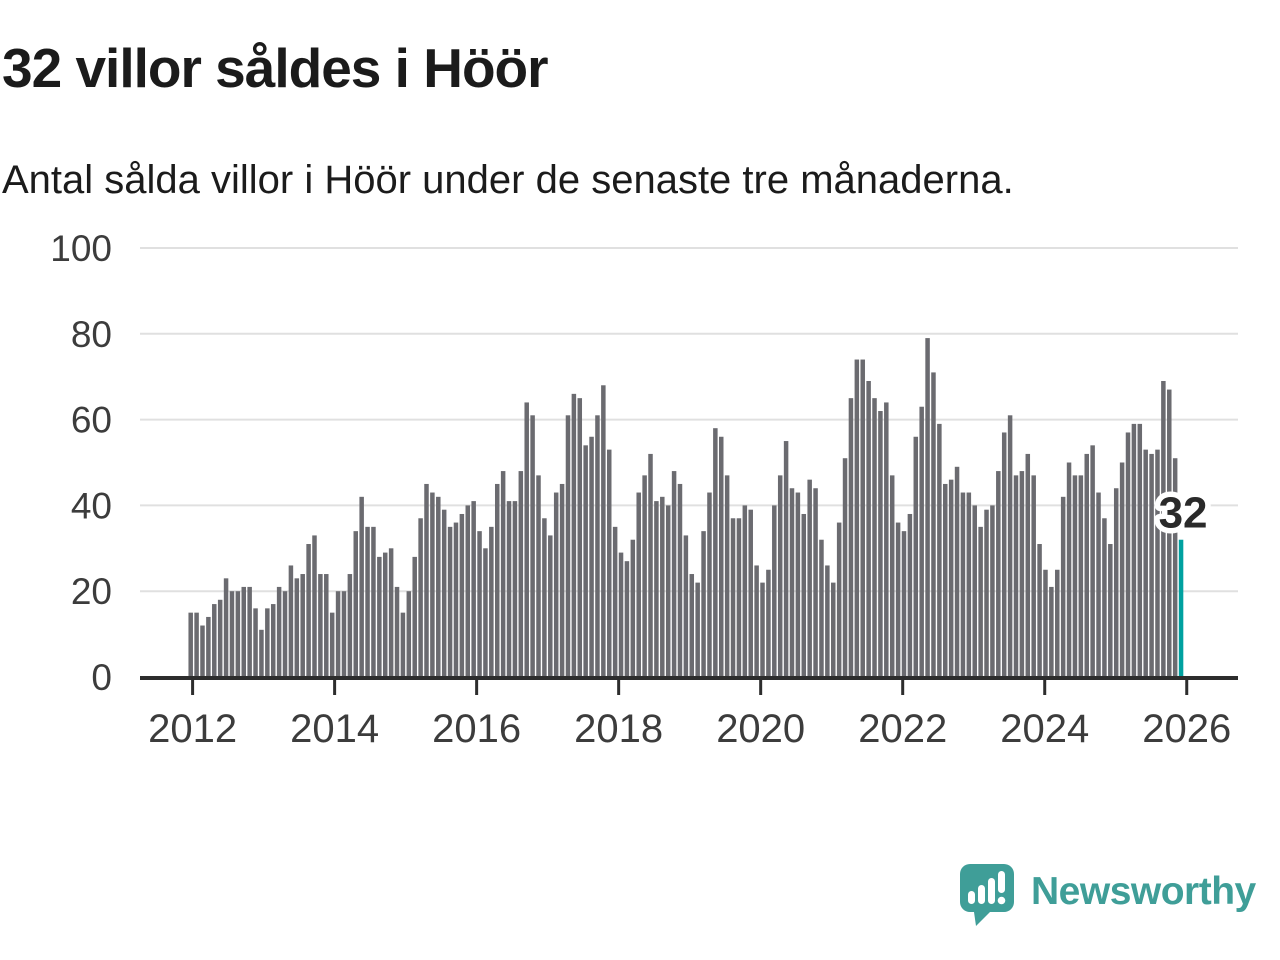  Describe the element at coordinates (476, 729) in the screenshot. I see `x-axis-tick-label: 2016` at that location.